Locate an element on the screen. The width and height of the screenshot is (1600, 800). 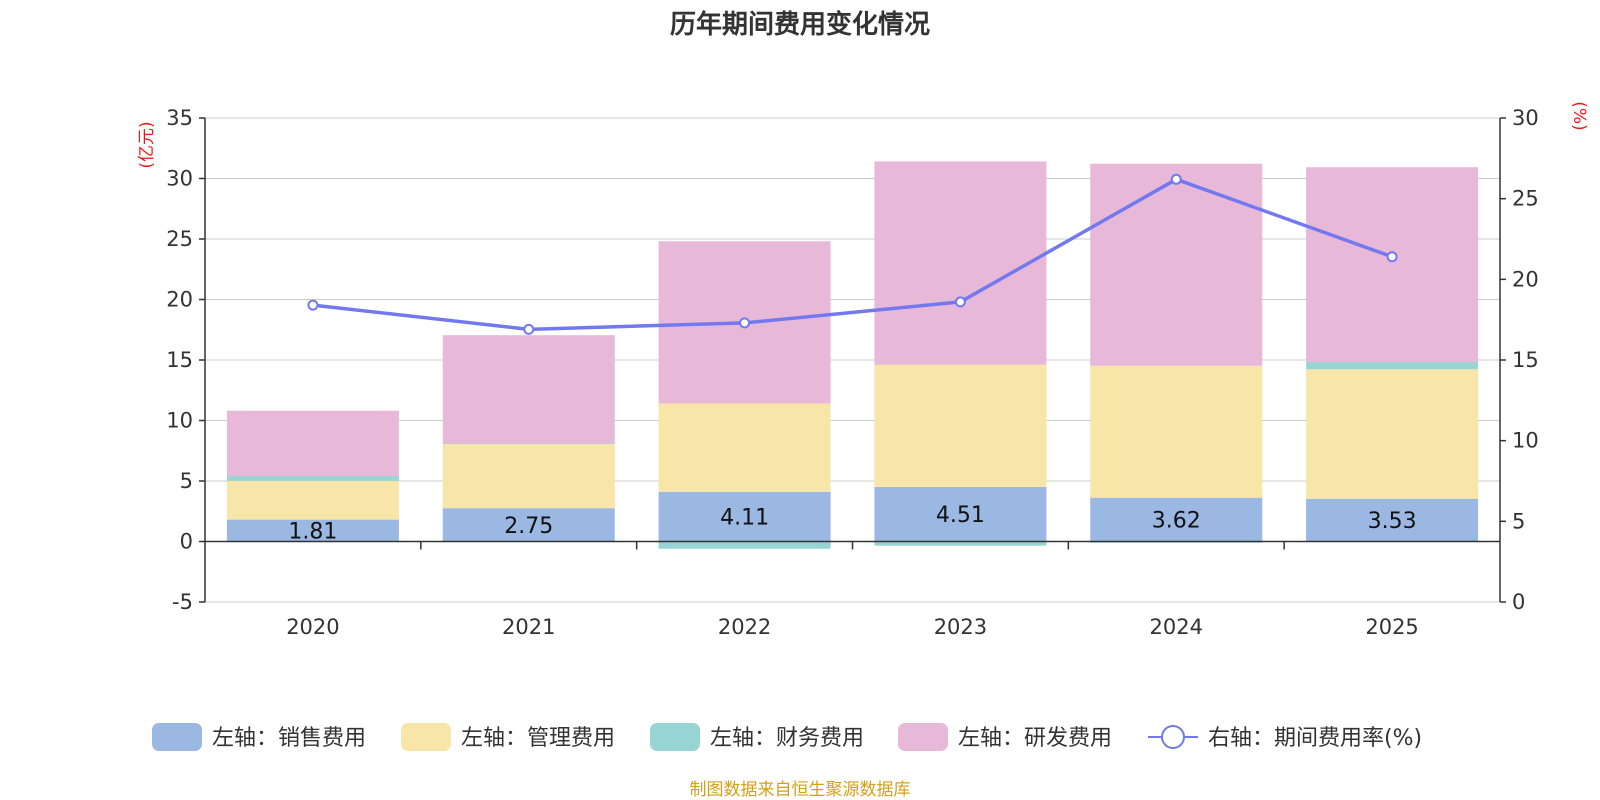
rate-line-series is located at coordinates (852, 254).